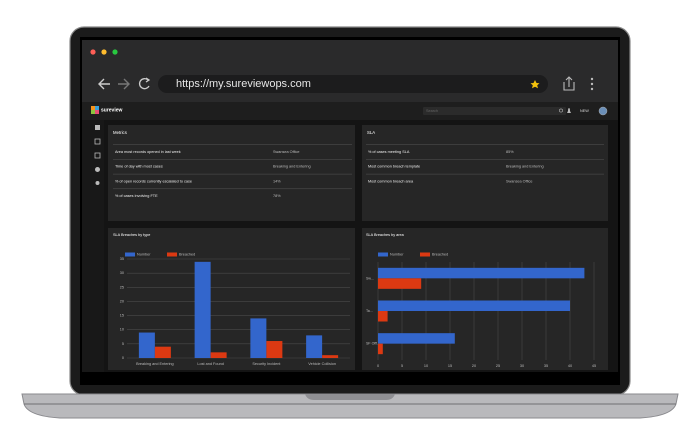 The image size is (700, 438). What do you see at coordinates (584, 111) in the screenshot?
I see `new-button: NEW` at bounding box center [584, 111].